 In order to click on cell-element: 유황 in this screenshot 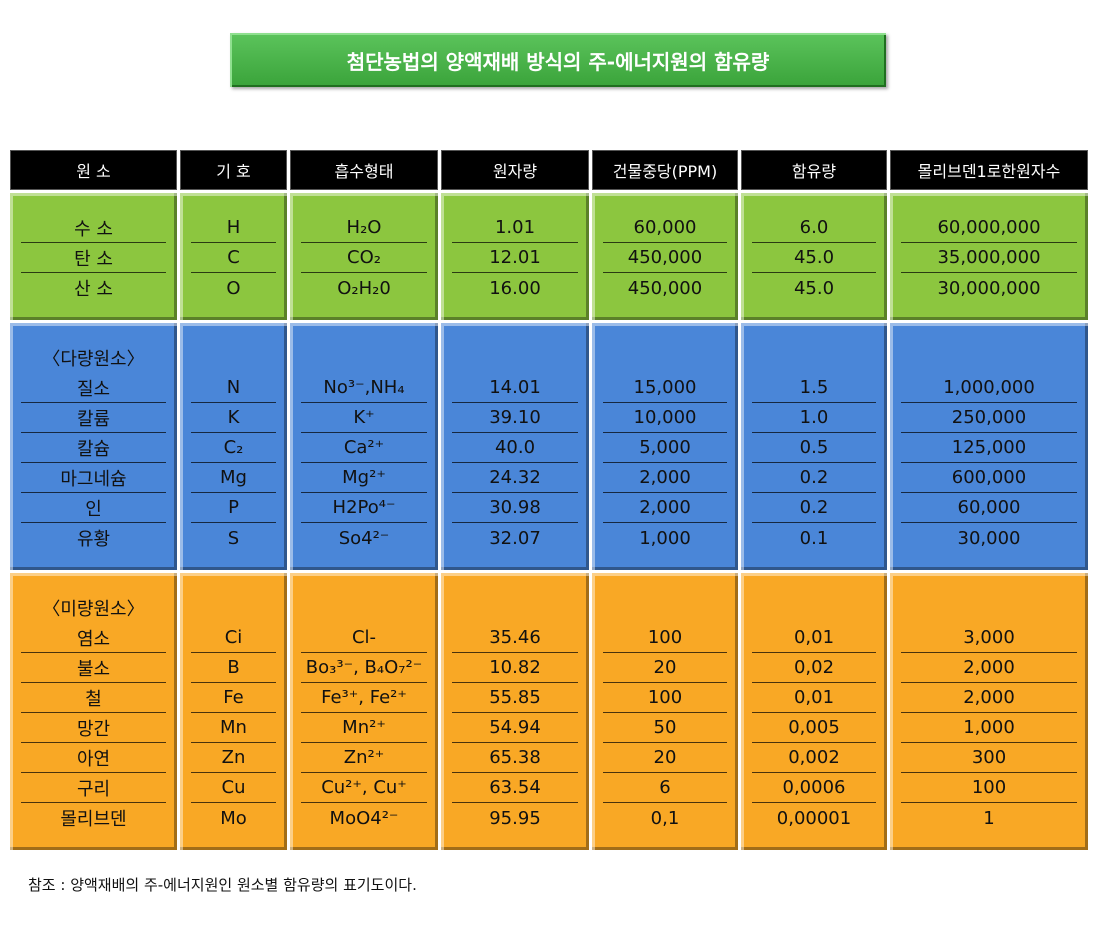, I will do `click(93, 539)`.